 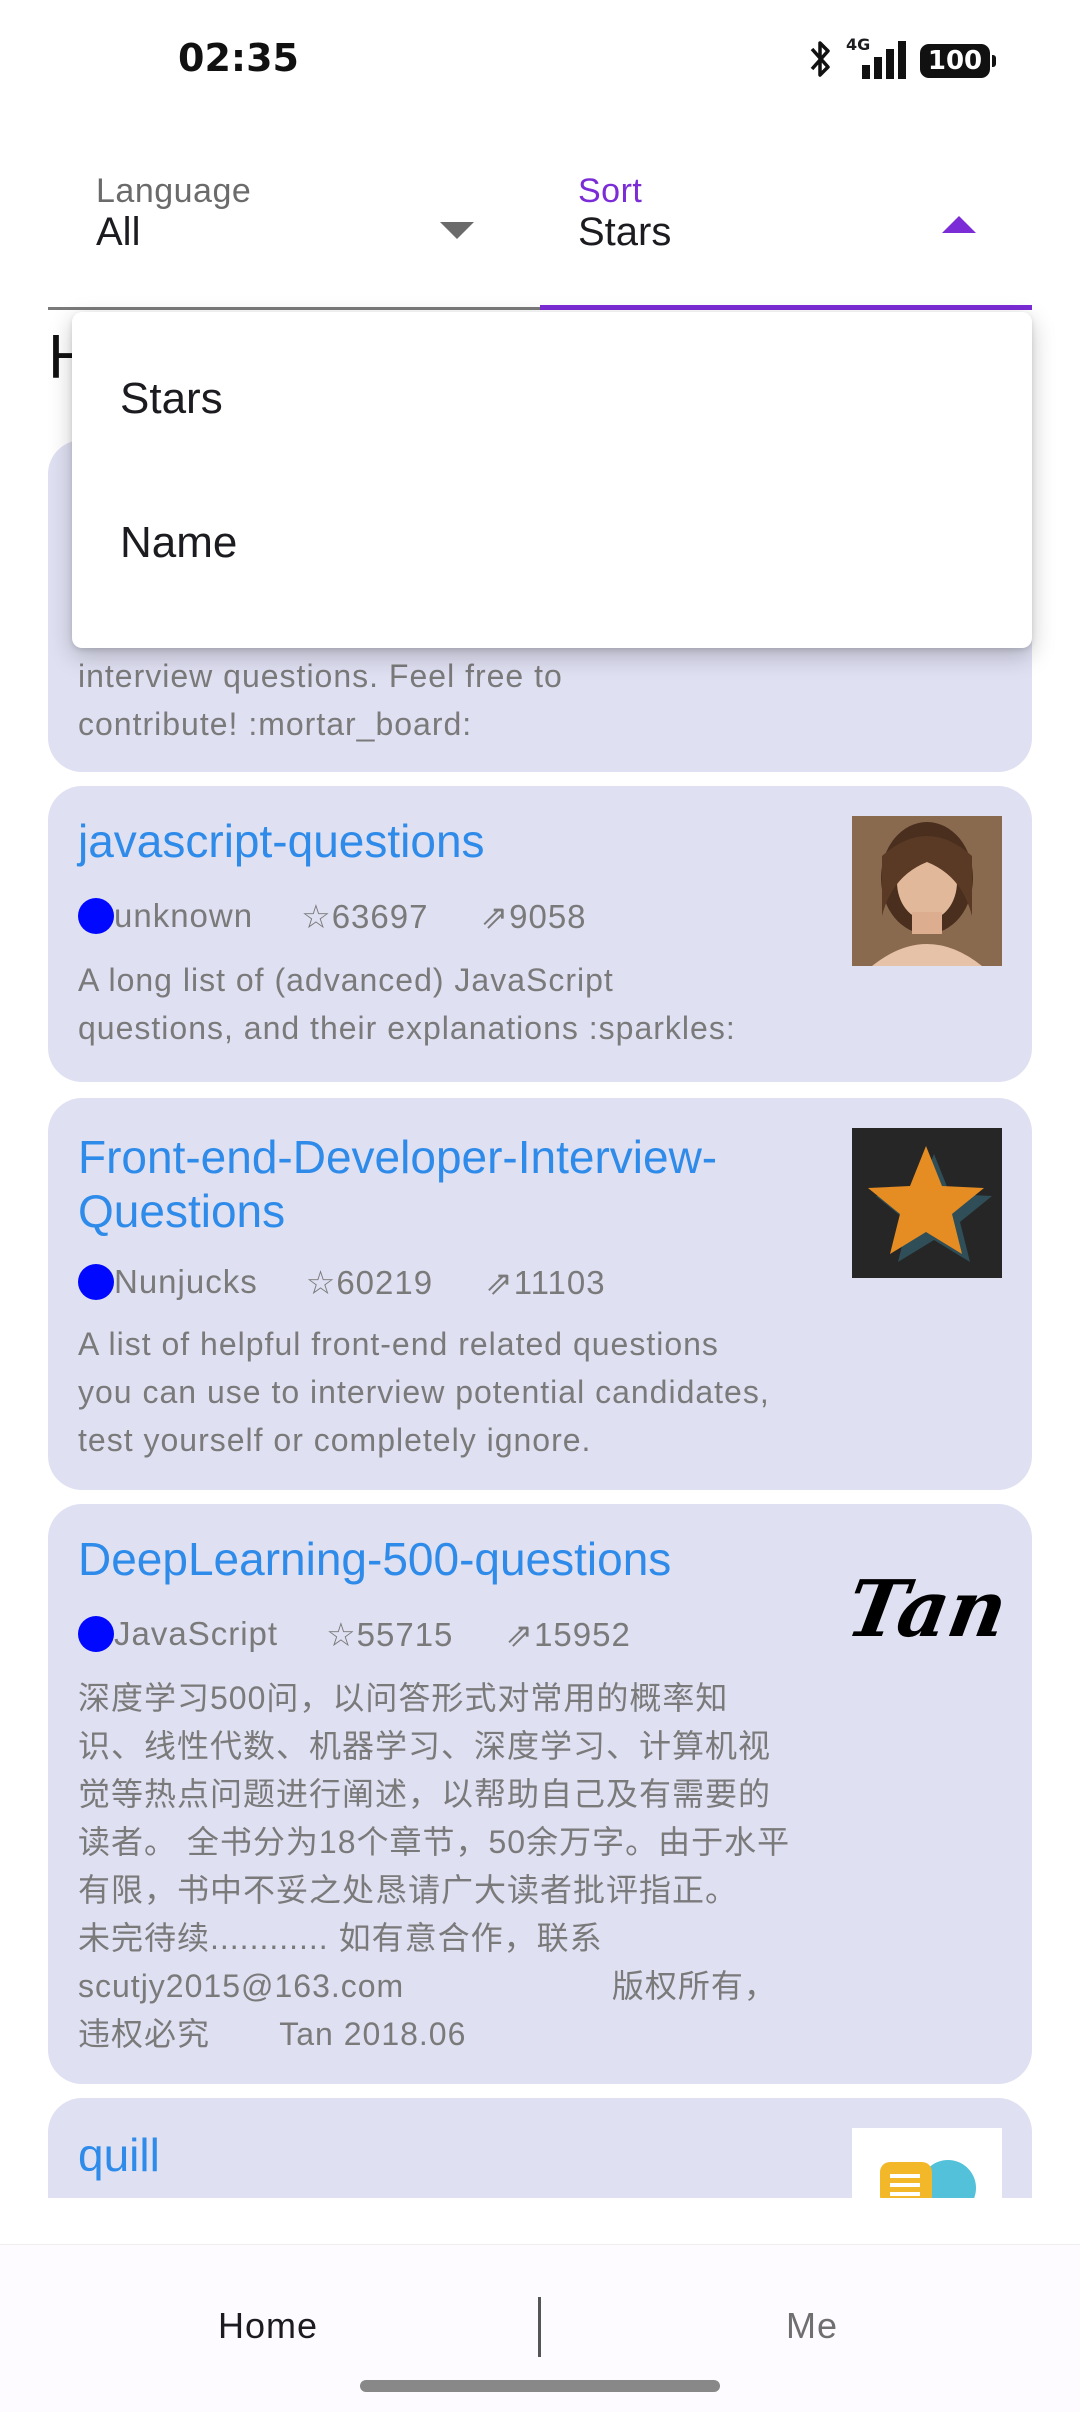 I want to click on repo-language: unknown, so click(x=184, y=915).